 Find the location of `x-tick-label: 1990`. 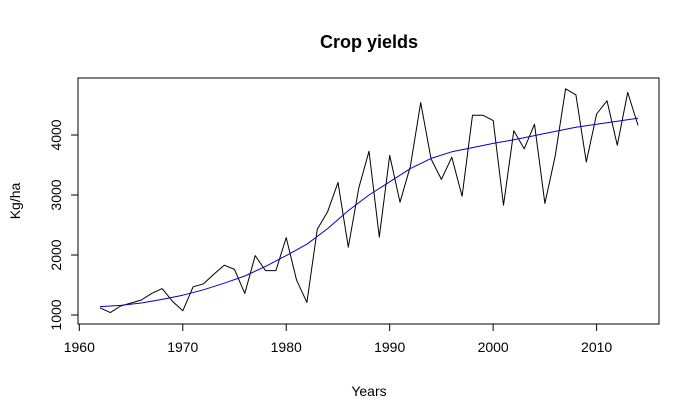

x-tick-label: 1990 is located at coordinates (389, 347).